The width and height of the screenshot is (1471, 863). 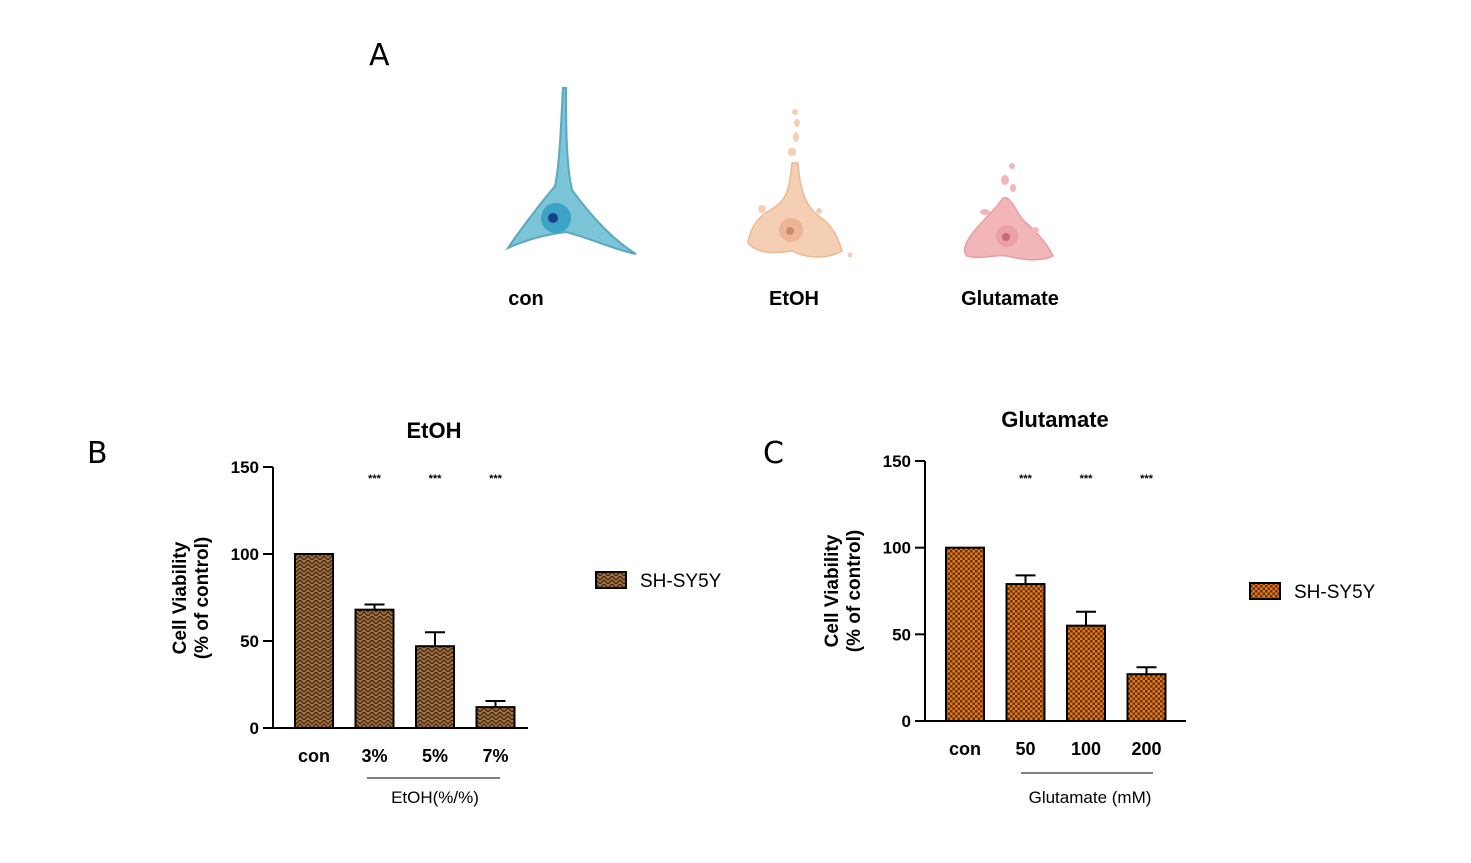 What do you see at coordinates (1090, 797) in the screenshot?
I see `x-axis-label-glutamate: Glutamate (mM)` at bounding box center [1090, 797].